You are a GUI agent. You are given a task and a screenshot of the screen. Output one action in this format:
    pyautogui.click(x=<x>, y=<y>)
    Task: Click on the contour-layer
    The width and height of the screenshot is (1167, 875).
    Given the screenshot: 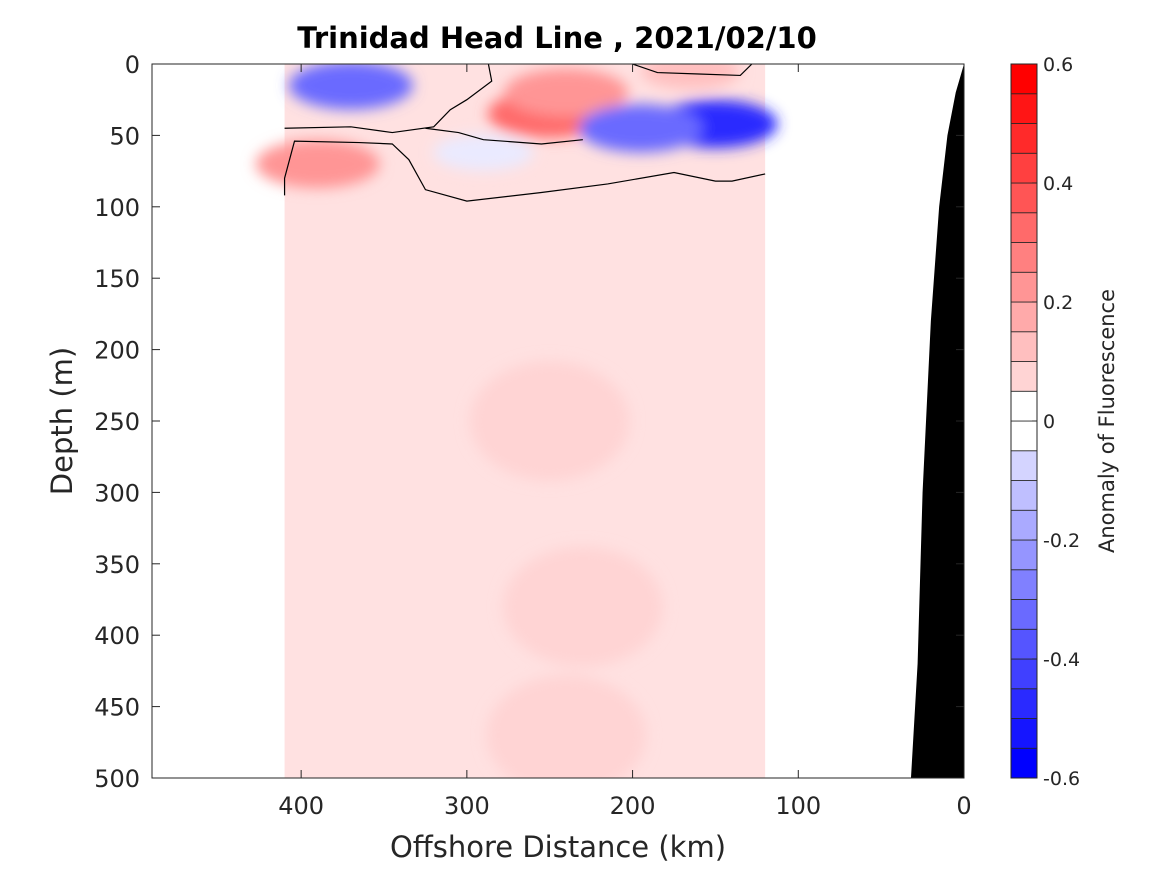 What is the action you would take?
    pyautogui.click(x=524, y=133)
    